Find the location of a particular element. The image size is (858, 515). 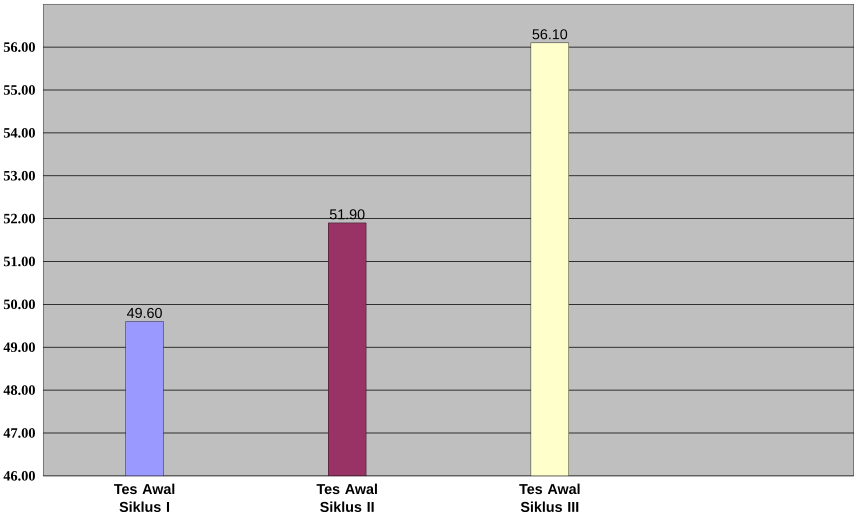

y-tick-label: 56.00 is located at coordinates (19, 47).